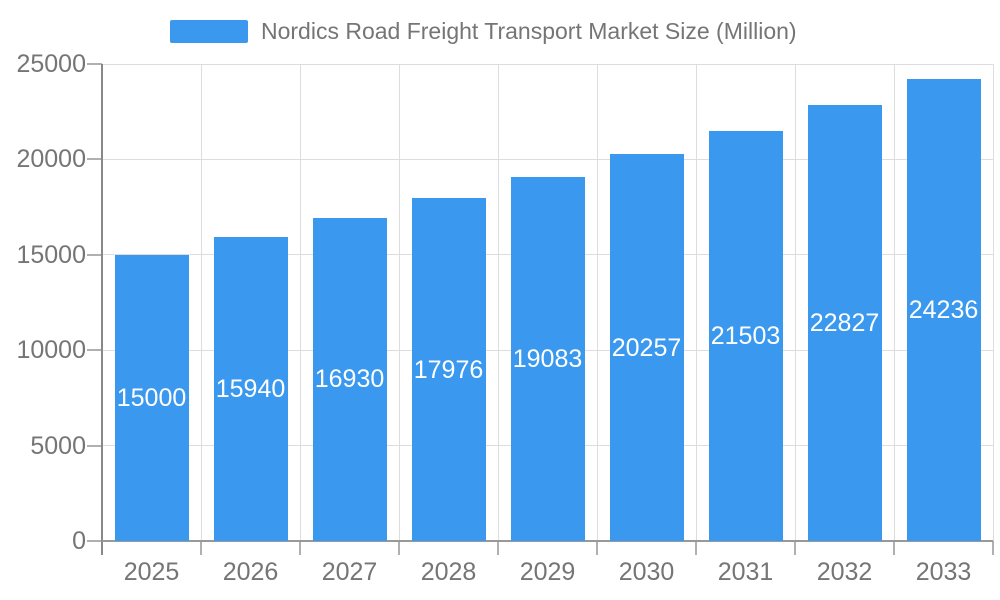 The image size is (1000, 600). I want to click on bar-value-label: 17976, so click(448, 369).